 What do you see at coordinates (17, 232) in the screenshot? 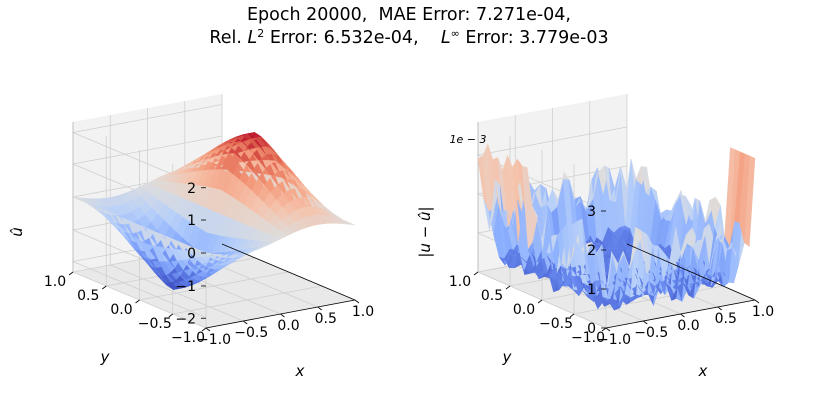
I see `z-axis-label: û` at bounding box center [17, 232].